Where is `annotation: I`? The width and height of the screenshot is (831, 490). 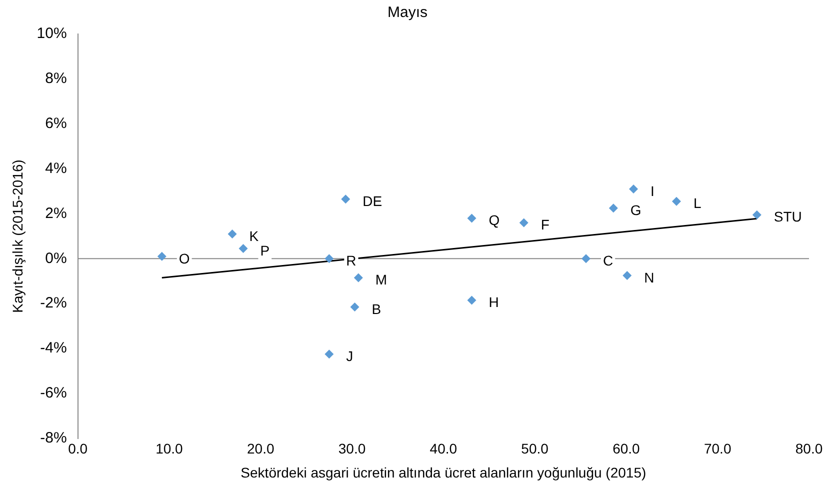 annotation: I is located at coordinates (652, 190).